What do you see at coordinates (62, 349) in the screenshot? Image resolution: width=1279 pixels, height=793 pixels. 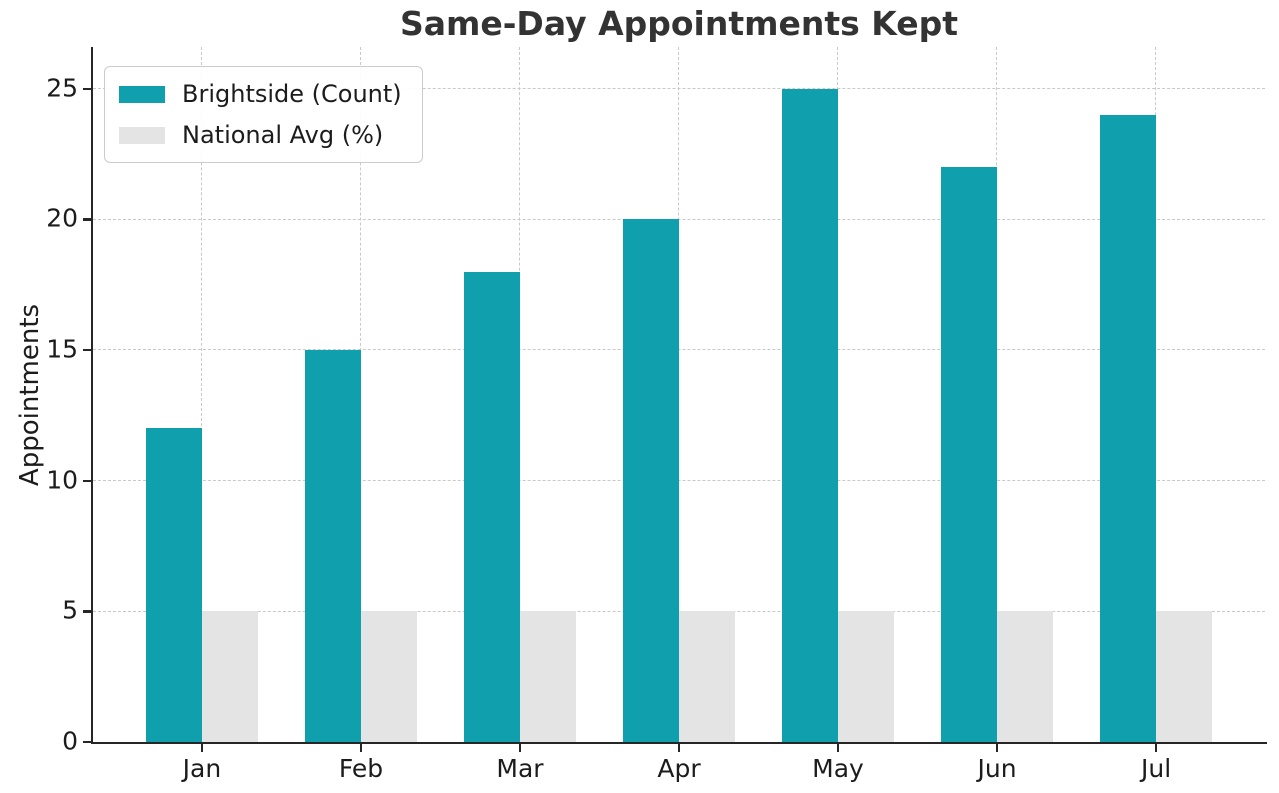 I see `ytick-label: 15` at bounding box center [62, 349].